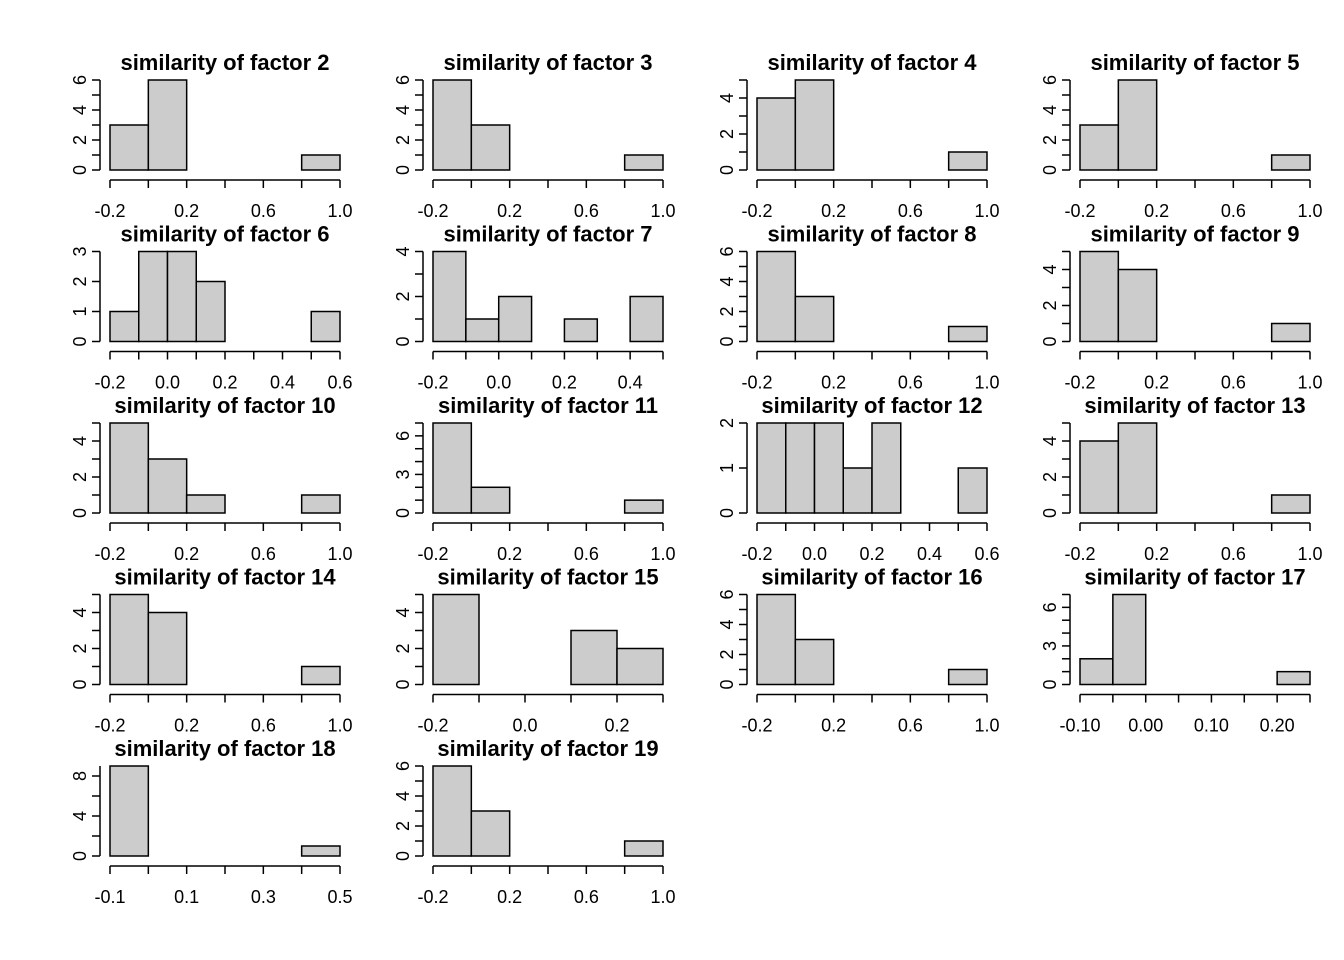 The height and width of the screenshot is (960, 1344). What do you see at coordinates (1211, 726) in the screenshot?
I see `x-tick-label: 0.10` at bounding box center [1211, 726].